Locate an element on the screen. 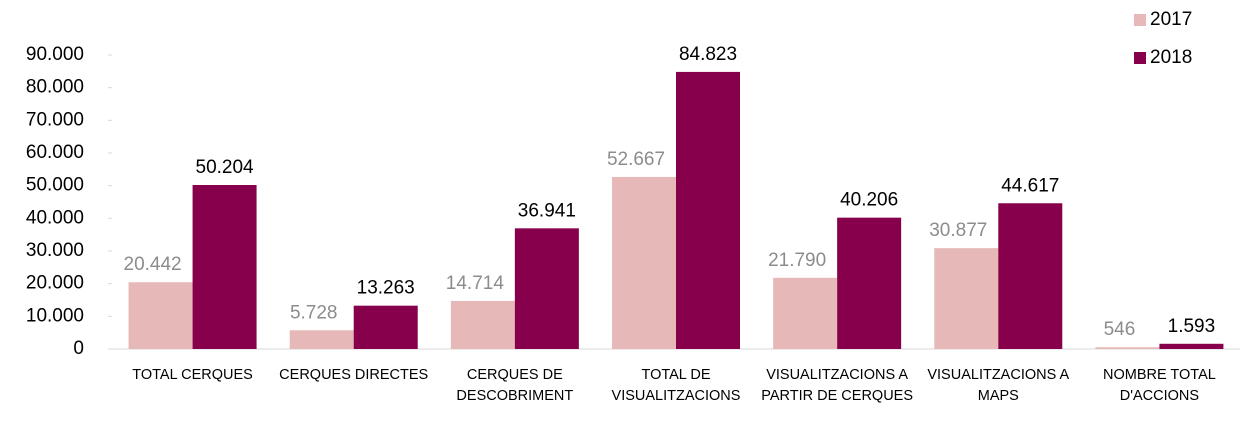  data-label: 20.442 is located at coordinates (153, 264).